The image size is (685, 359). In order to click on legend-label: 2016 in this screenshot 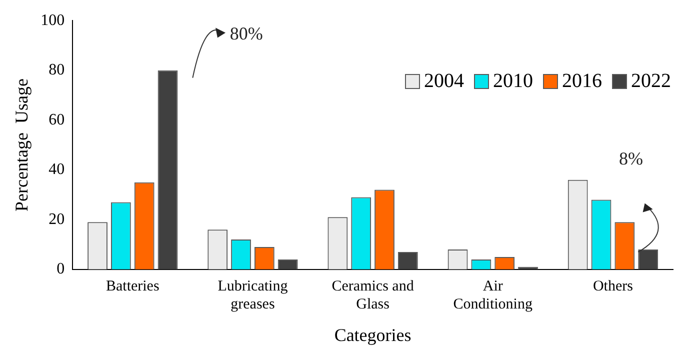, I will do `click(582, 81)`.